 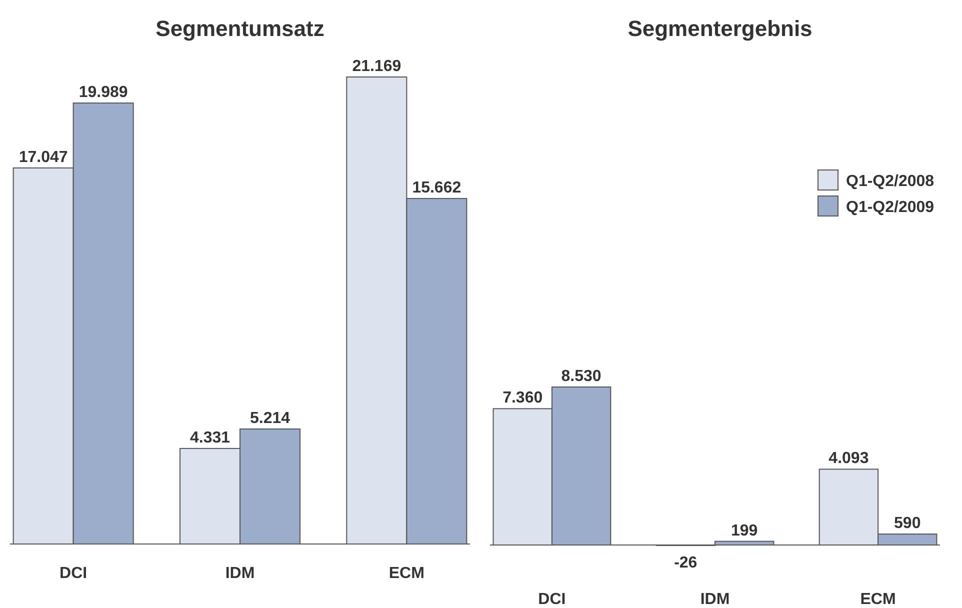 I want to click on data-label: 21.169, so click(x=377, y=66).